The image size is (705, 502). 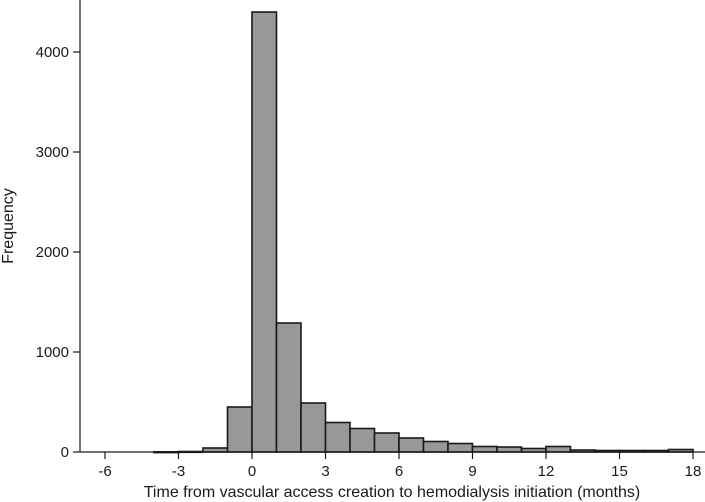 I want to click on y-axis-title: Frequency, so click(x=8, y=226).